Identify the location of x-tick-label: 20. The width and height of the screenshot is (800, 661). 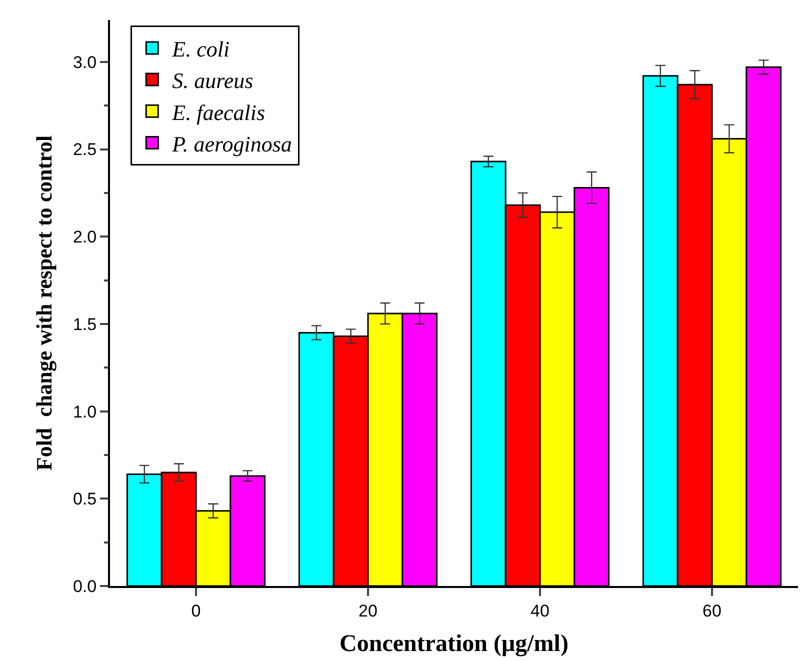
(368, 610).